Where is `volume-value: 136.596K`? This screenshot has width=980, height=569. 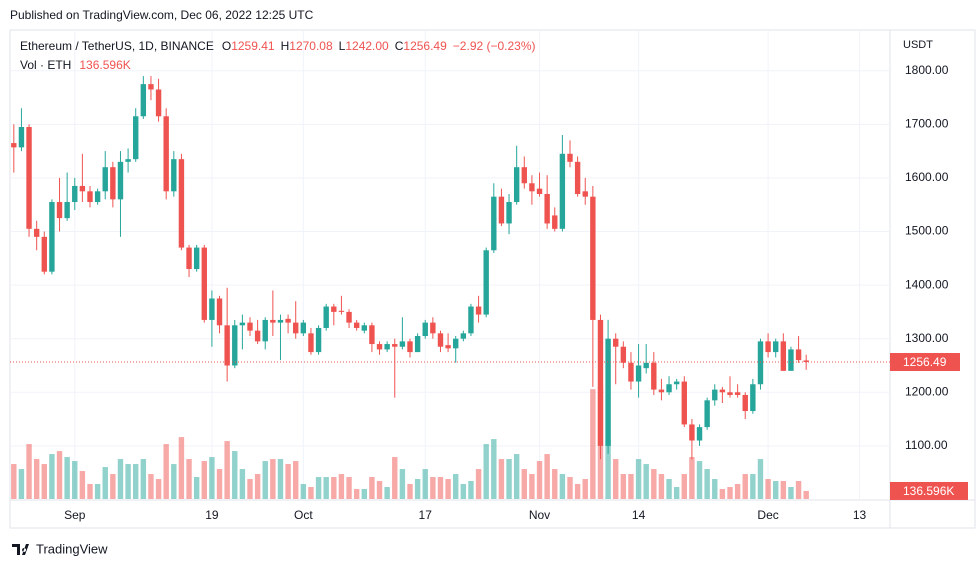
volume-value: 136.596K is located at coordinates (104, 65).